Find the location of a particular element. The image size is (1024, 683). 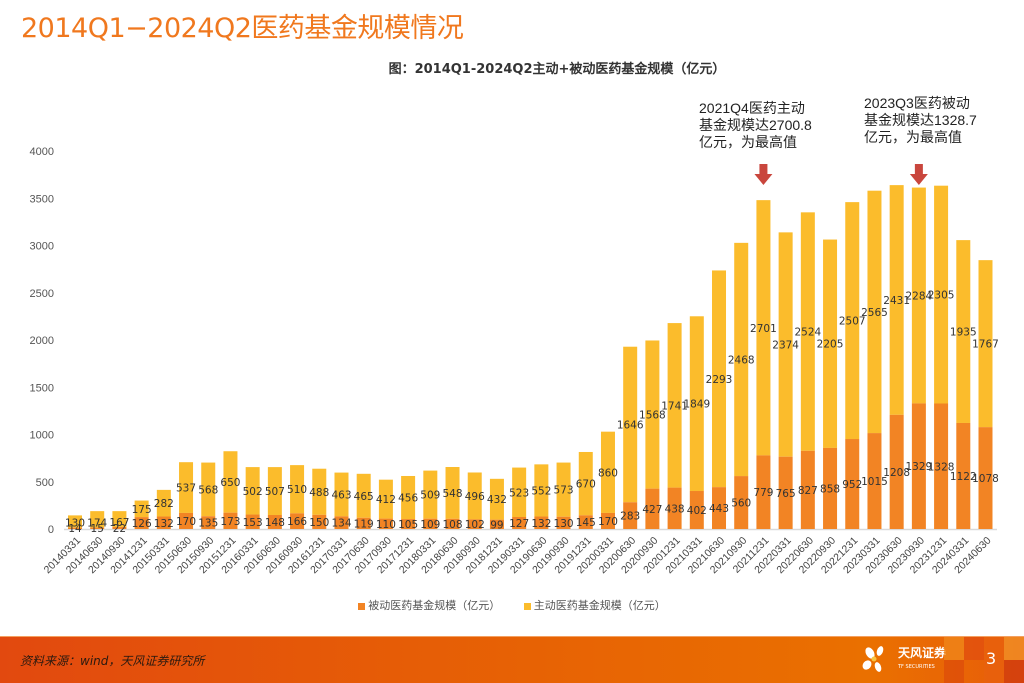

y-tick-label: 3000 is located at coordinates (42, 247).